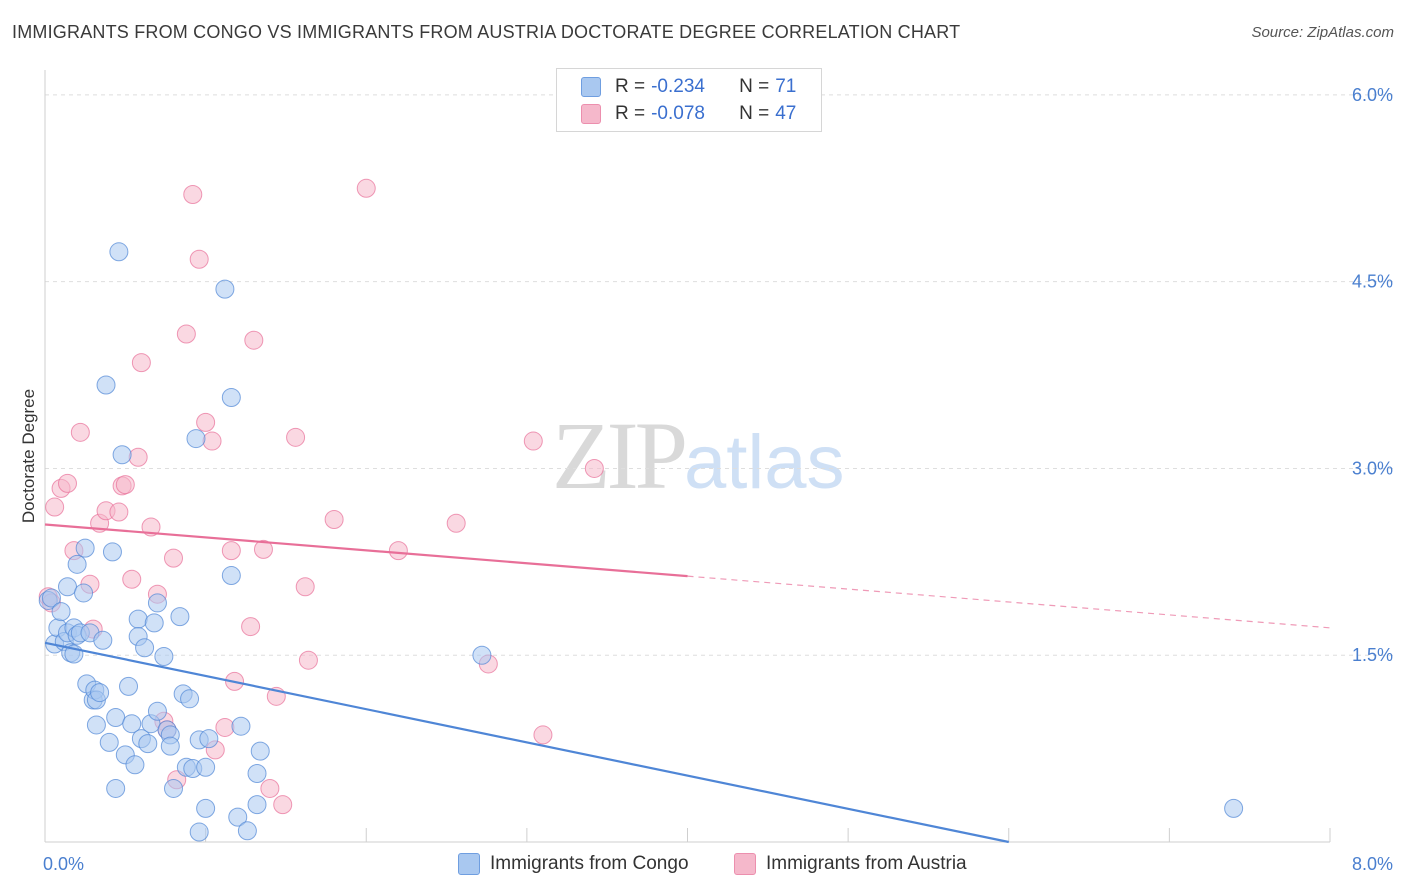 The width and height of the screenshot is (1406, 892). I want to click on y-tick-label: 6.0%, so click(1372, 95).